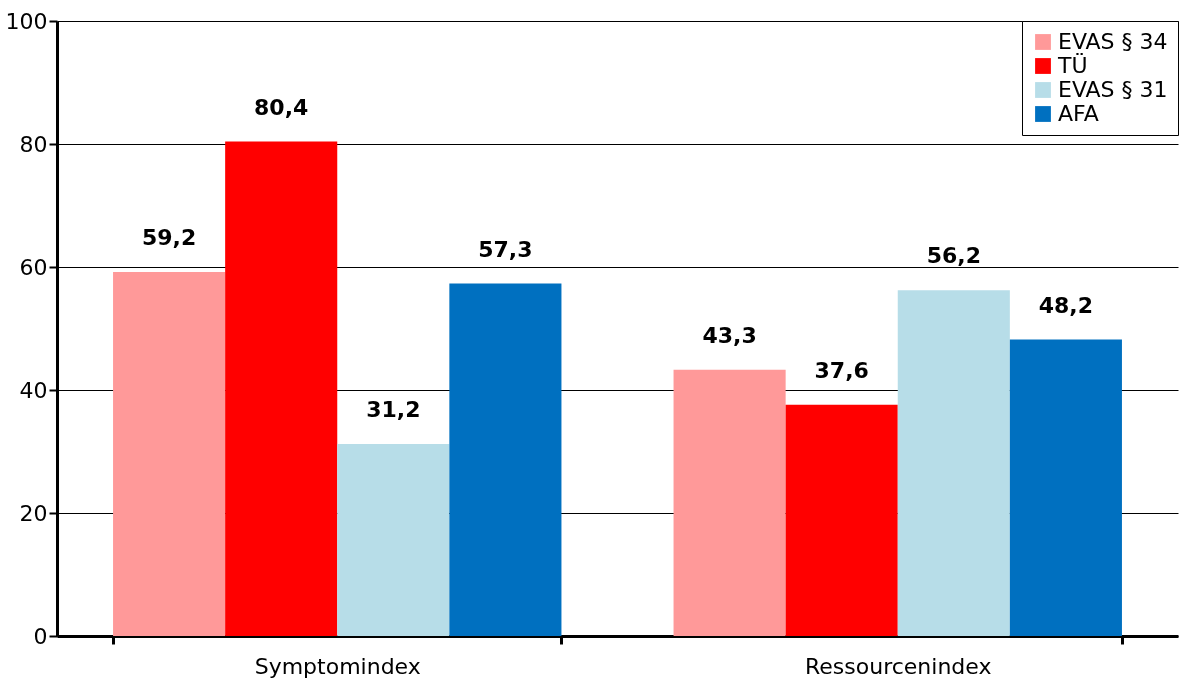  Describe the element at coordinates (1113, 41) in the screenshot. I see `legend-label: EVAS § 34` at that location.